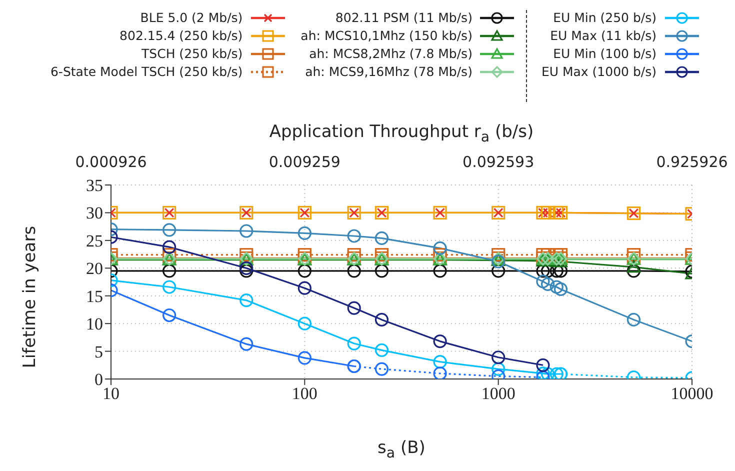 This screenshot has height=471, width=735. I want to click on legend-label: BLE 5.0 (2 Mb/s), so click(191, 17).